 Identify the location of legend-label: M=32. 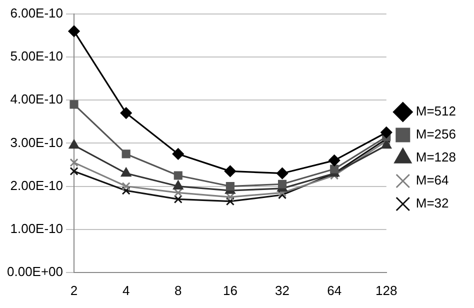
(432, 203).